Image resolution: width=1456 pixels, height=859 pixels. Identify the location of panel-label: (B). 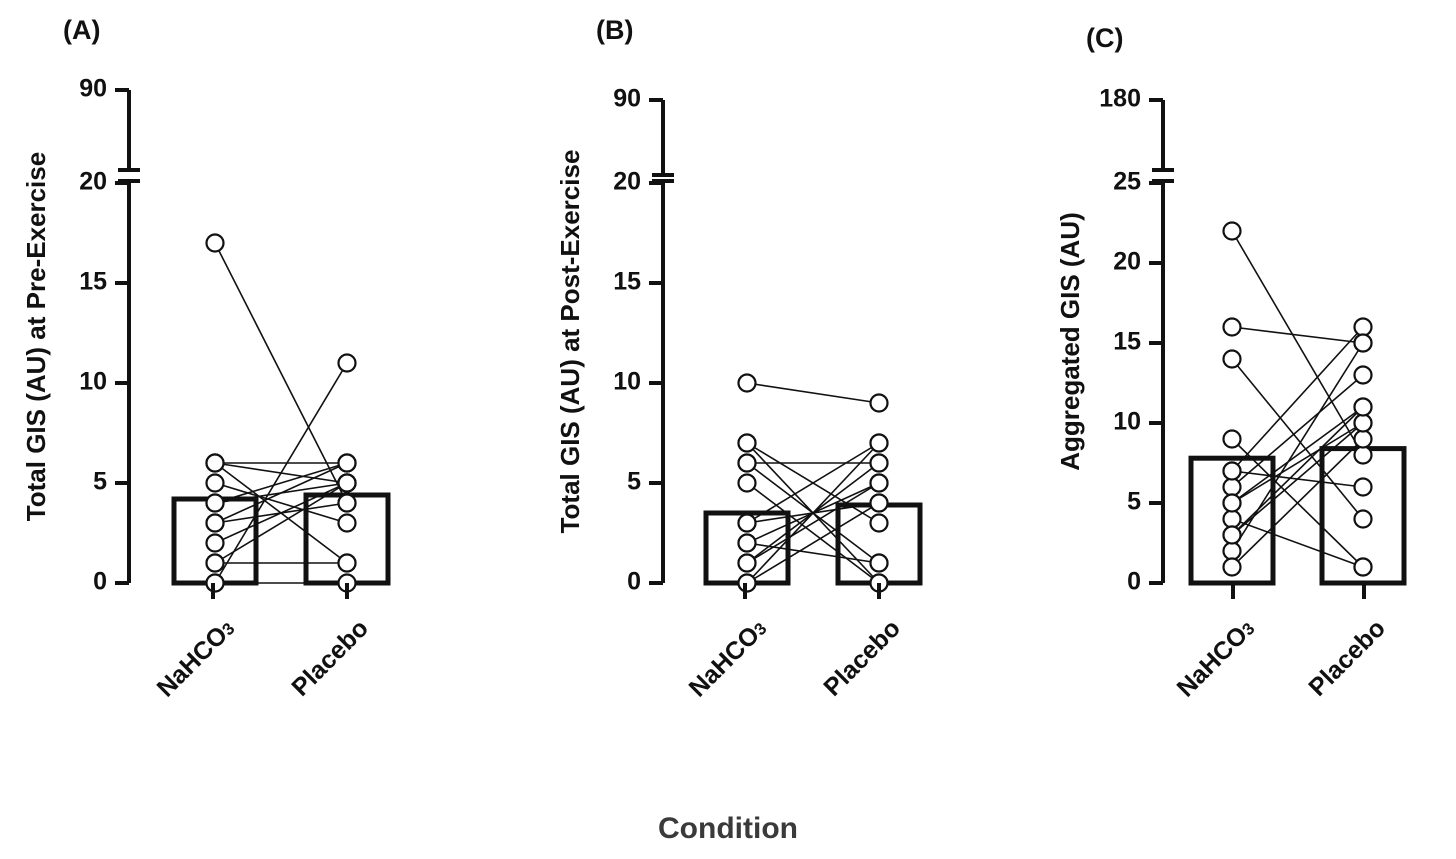
(614, 30).